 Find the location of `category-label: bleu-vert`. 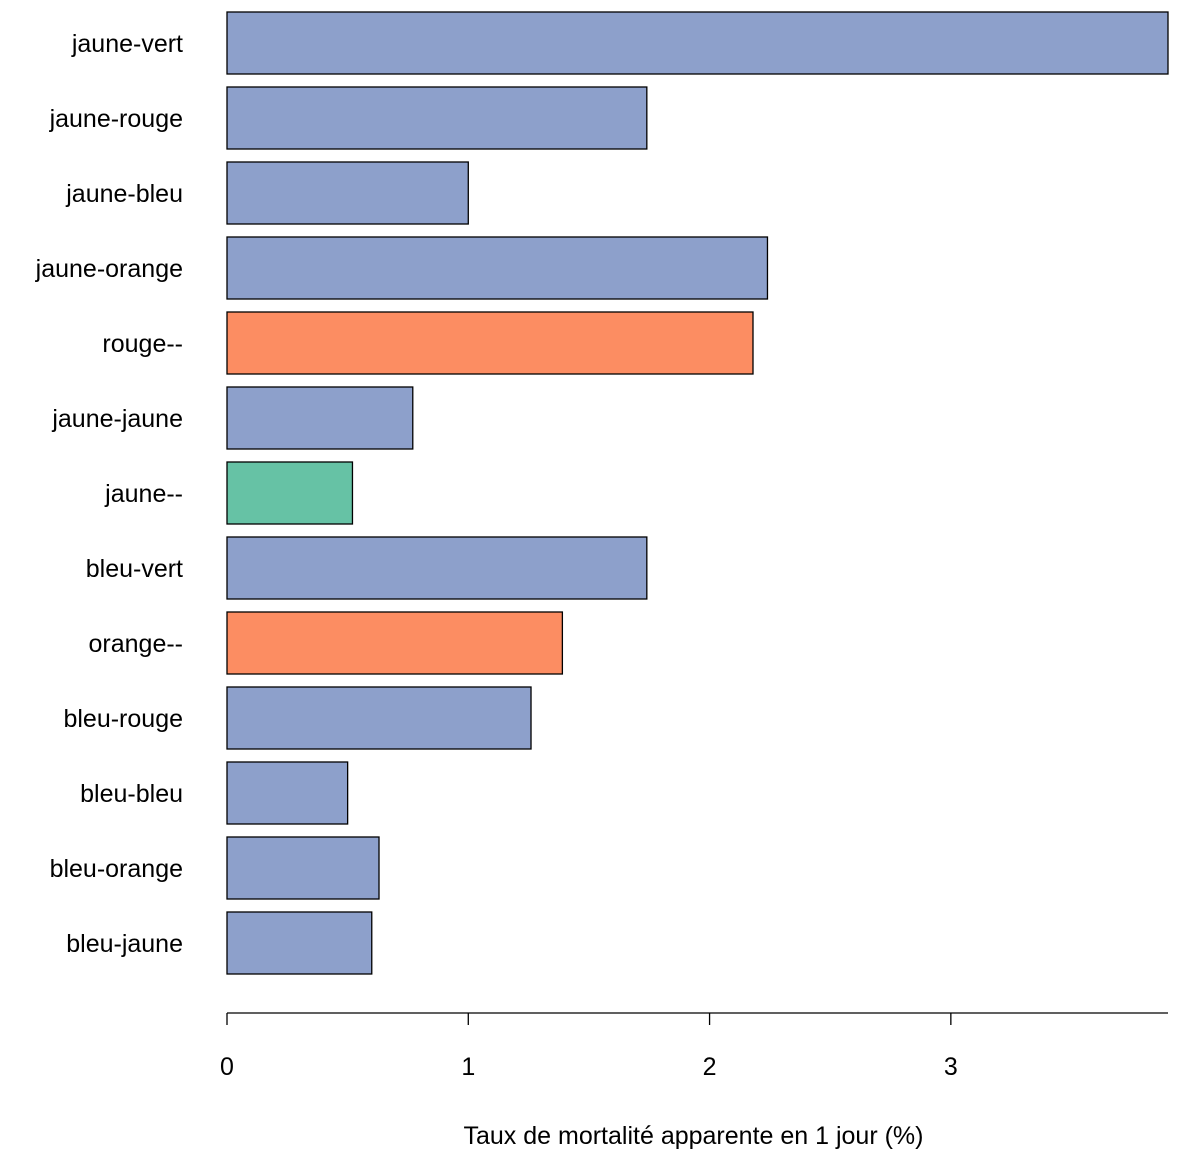

category-label: bleu-vert is located at coordinates (134, 569).